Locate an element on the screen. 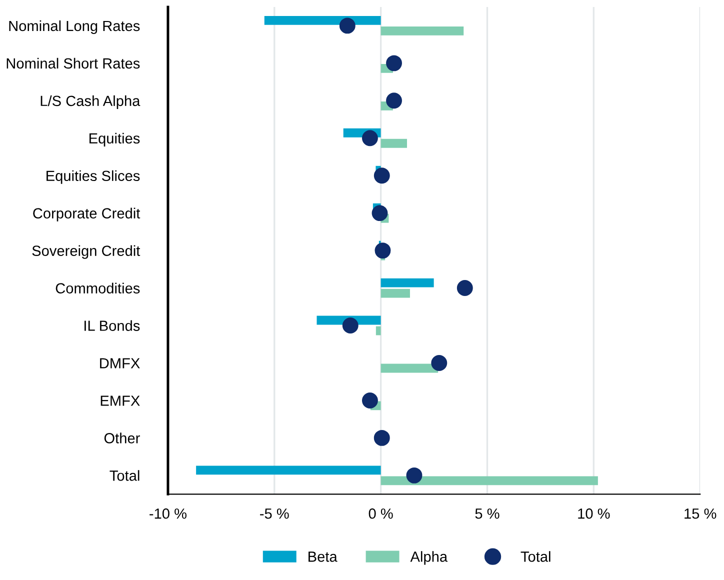 This screenshot has width=724, height=580. legend-label: Total is located at coordinates (535, 556).